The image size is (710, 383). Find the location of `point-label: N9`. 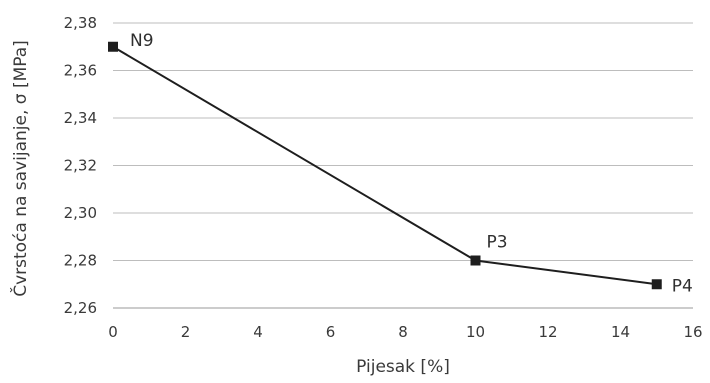

point-label: N9 is located at coordinates (142, 41).